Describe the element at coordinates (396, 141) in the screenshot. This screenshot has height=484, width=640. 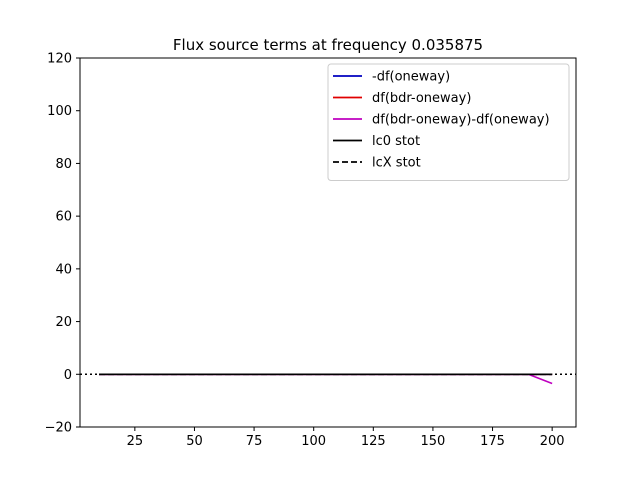
I see `legend-label-3: lc0 stot` at that location.